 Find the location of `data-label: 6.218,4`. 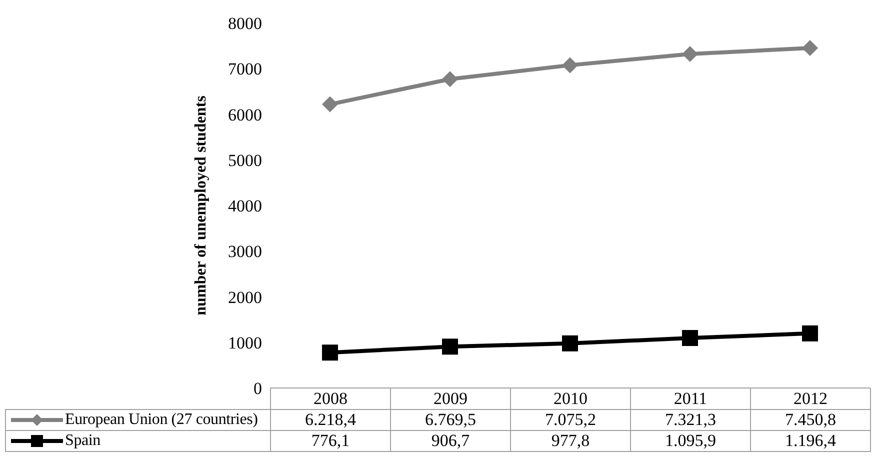

data-label: 6.218,4 is located at coordinates (330, 420).